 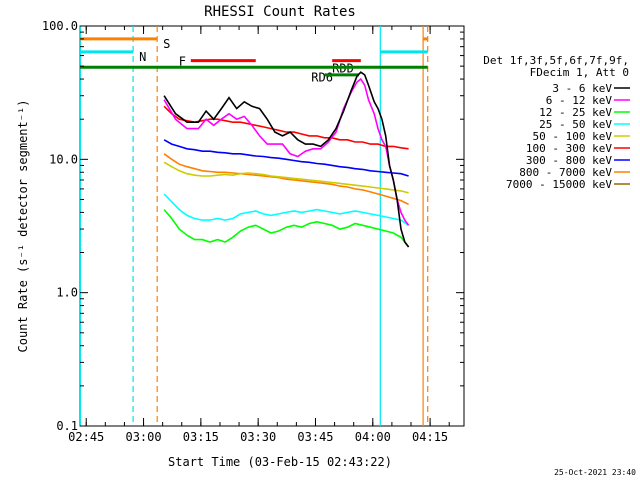 I want to click on legend-label-50-100-kev: 50 - 100 keV, so click(x=573, y=136).